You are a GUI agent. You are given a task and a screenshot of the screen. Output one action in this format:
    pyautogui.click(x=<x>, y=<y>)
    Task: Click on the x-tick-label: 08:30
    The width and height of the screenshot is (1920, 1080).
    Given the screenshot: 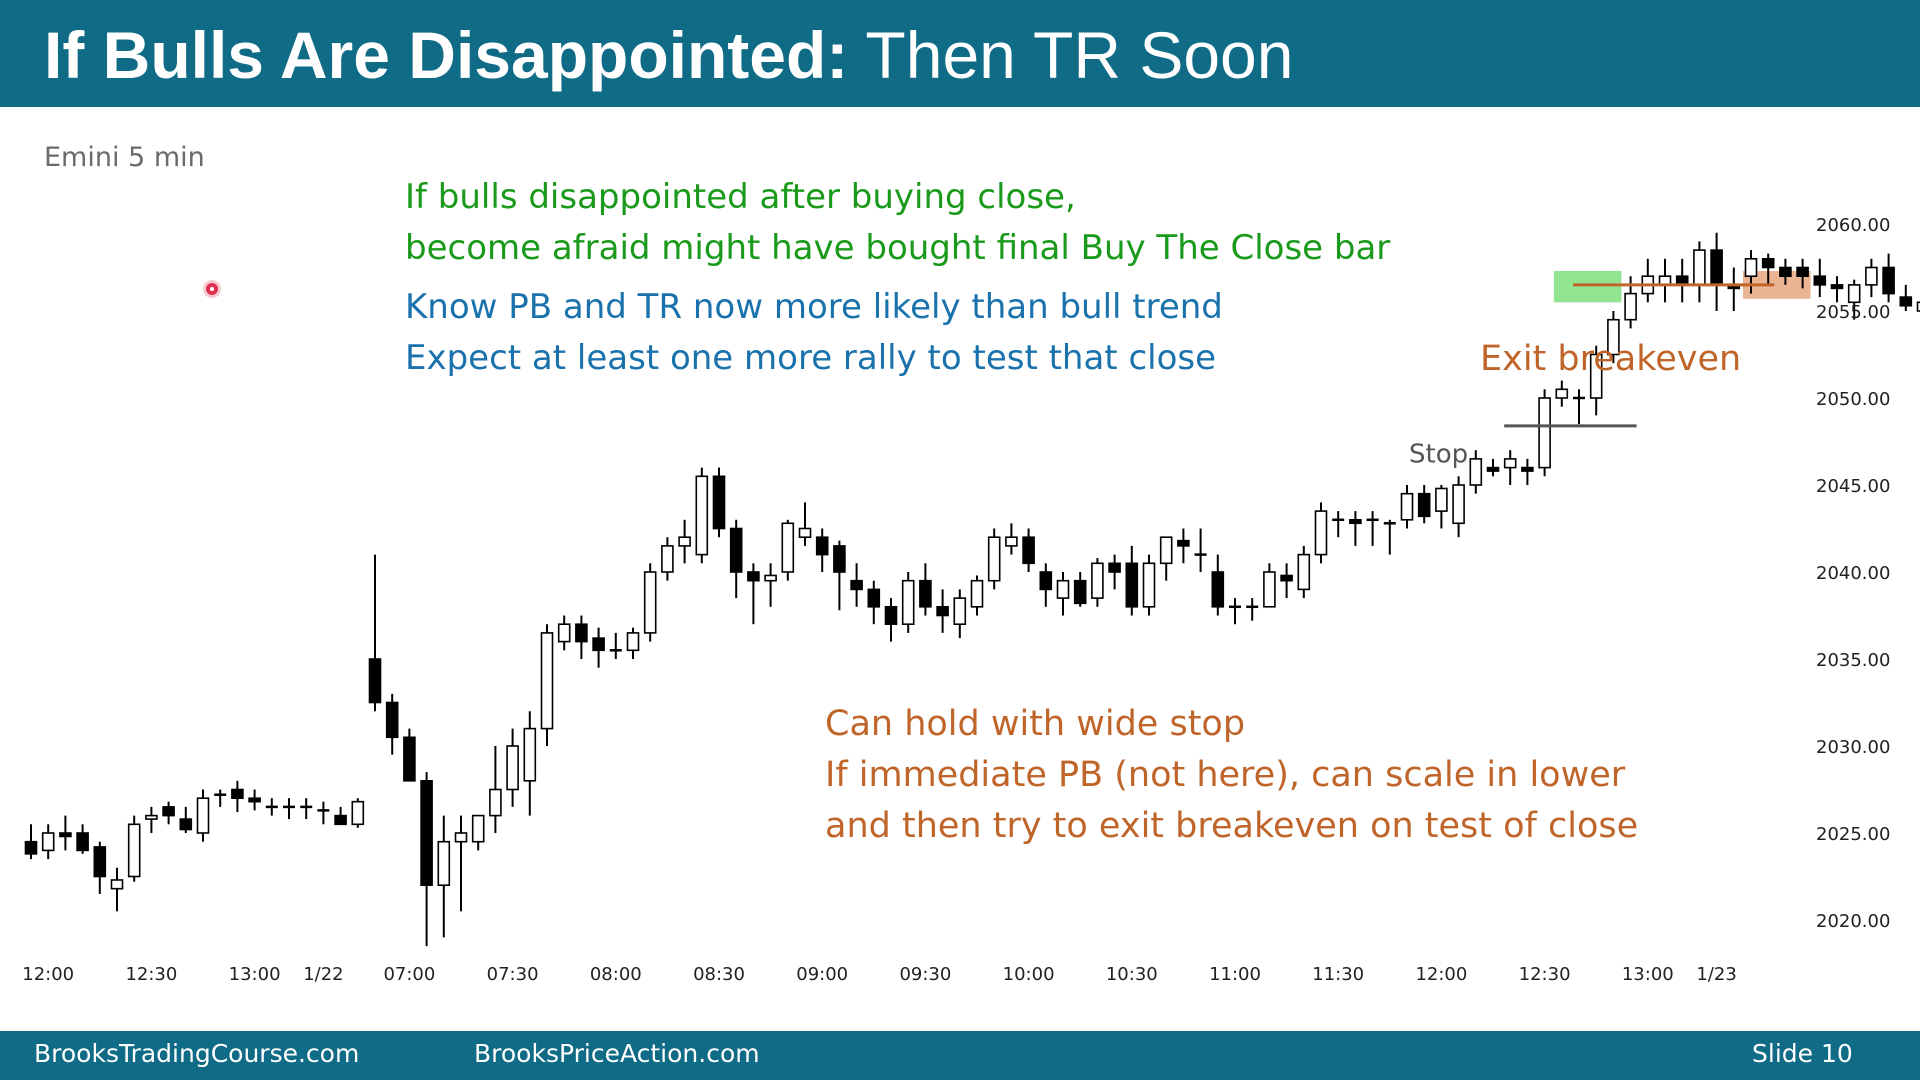 What is the action you would take?
    pyautogui.click(x=719, y=974)
    